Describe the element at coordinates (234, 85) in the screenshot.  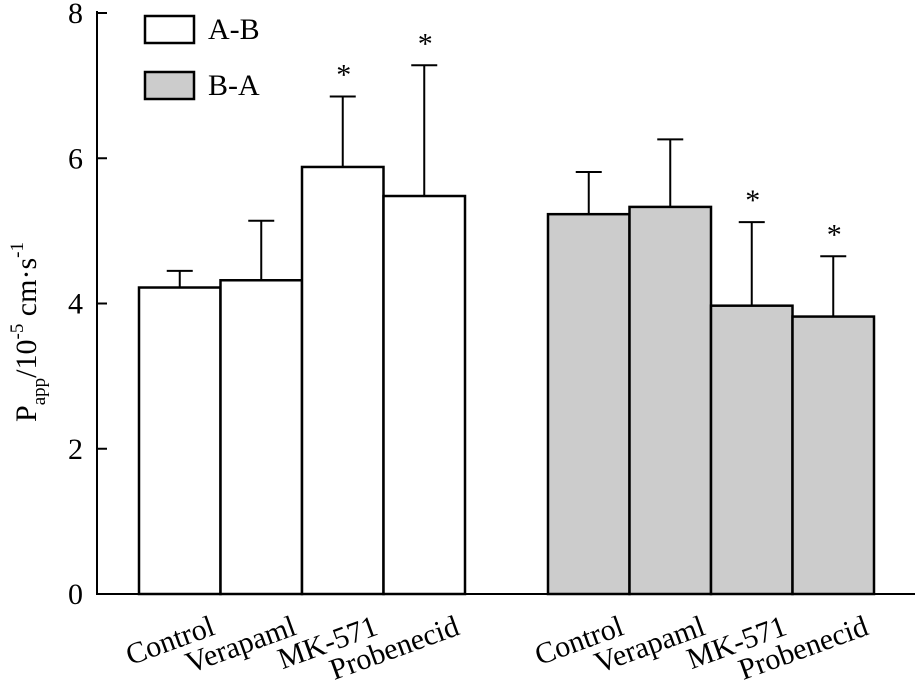
I see `legend-label: B-A` at that location.